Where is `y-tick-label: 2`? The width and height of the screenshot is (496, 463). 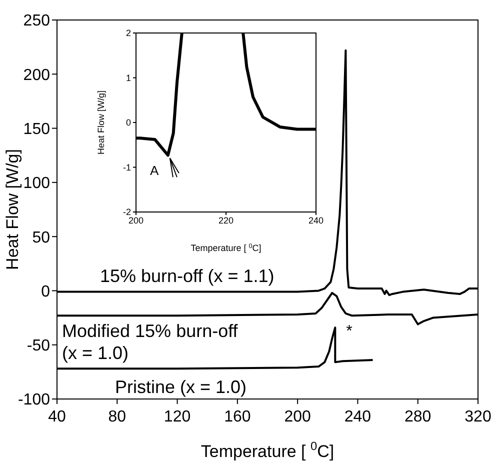 y-tick-label: 2 is located at coordinates (128, 33).